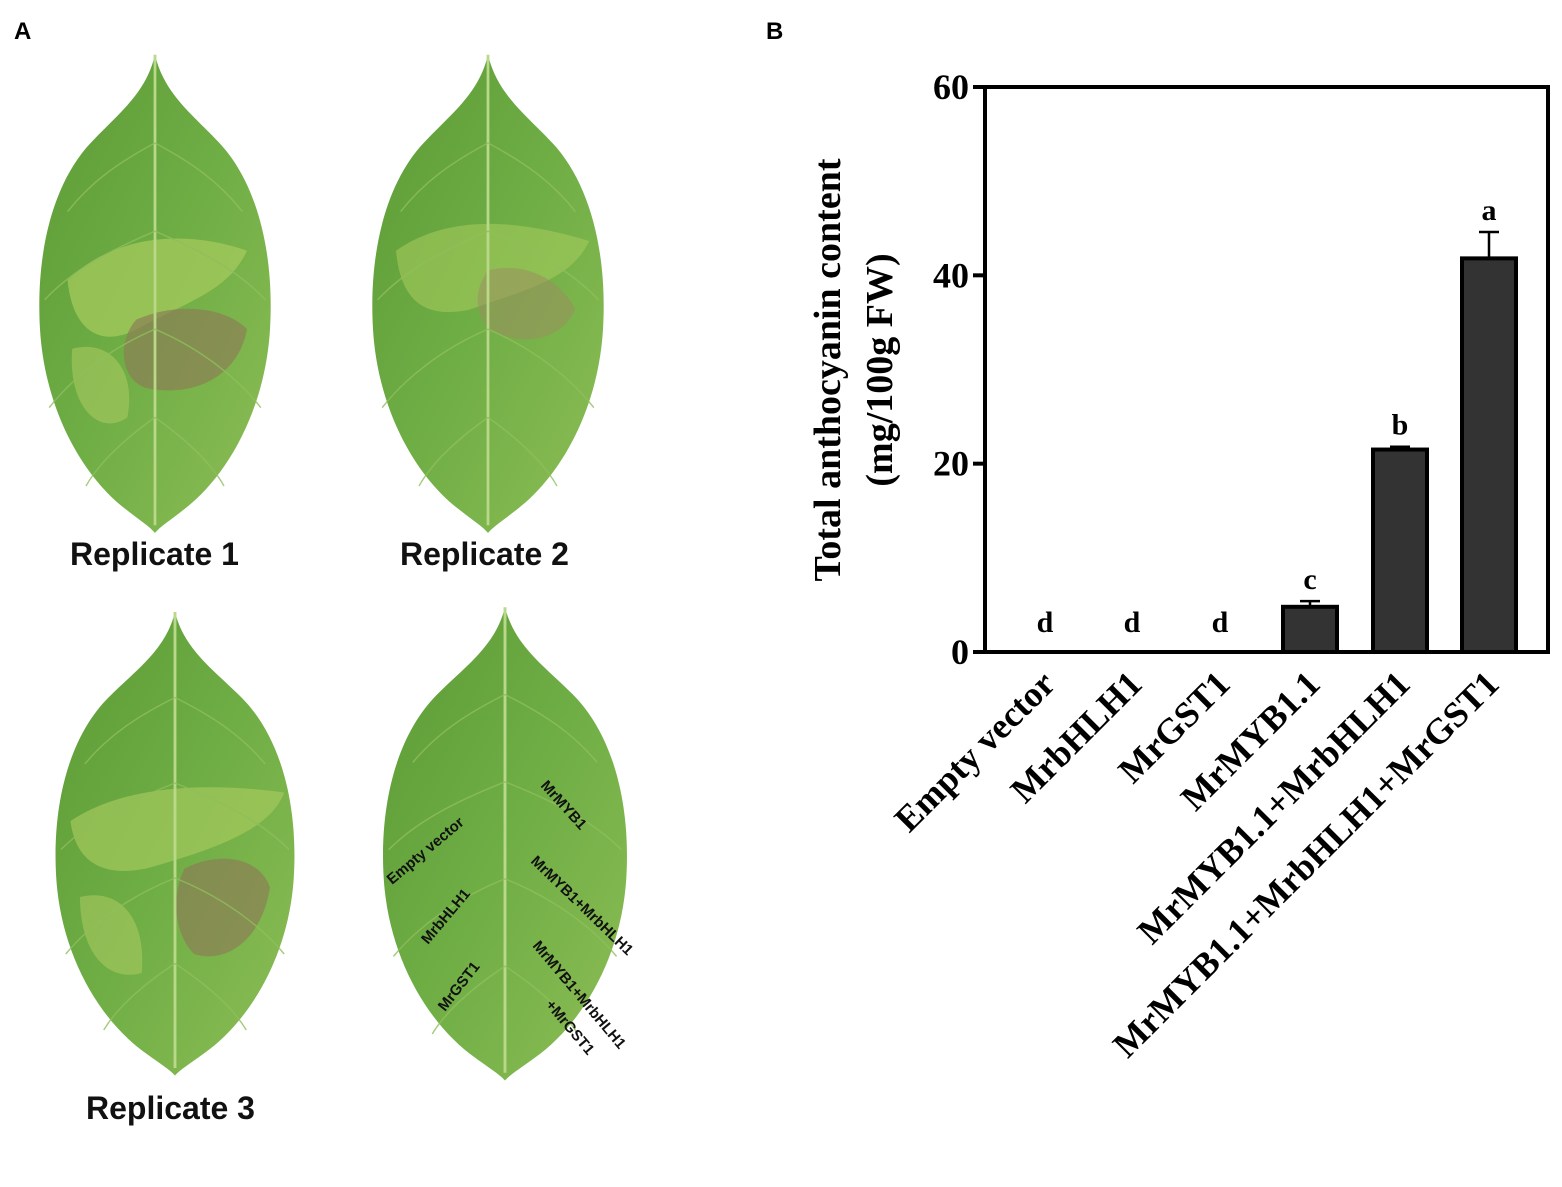 This screenshot has width=1562, height=1187. Describe the element at coordinates (1489, 210) in the screenshot. I see `significance-letter: a` at that location.